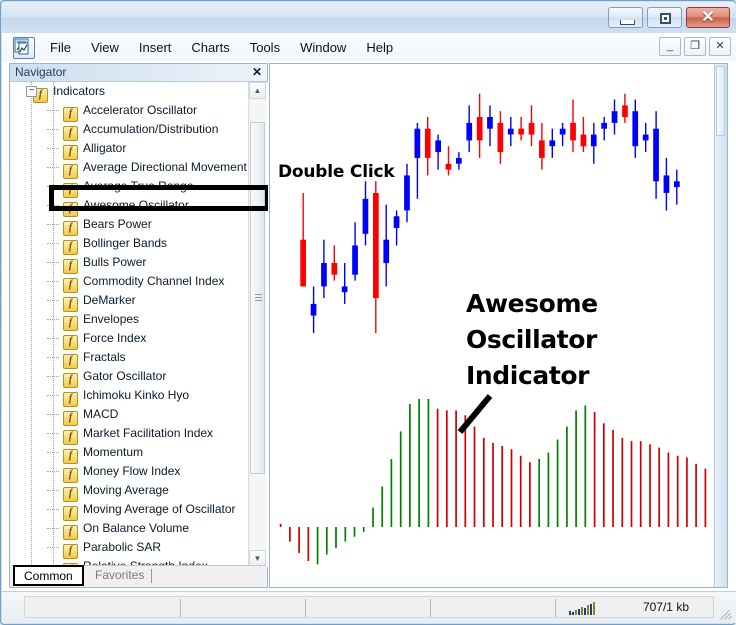 The width and height of the screenshot is (736, 625). What do you see at coordinates (532, 340) in the screenshot?
I see `awesome-oscillator-callout: Awesome Oscillator Indicator` at bounding box center [532, 340].